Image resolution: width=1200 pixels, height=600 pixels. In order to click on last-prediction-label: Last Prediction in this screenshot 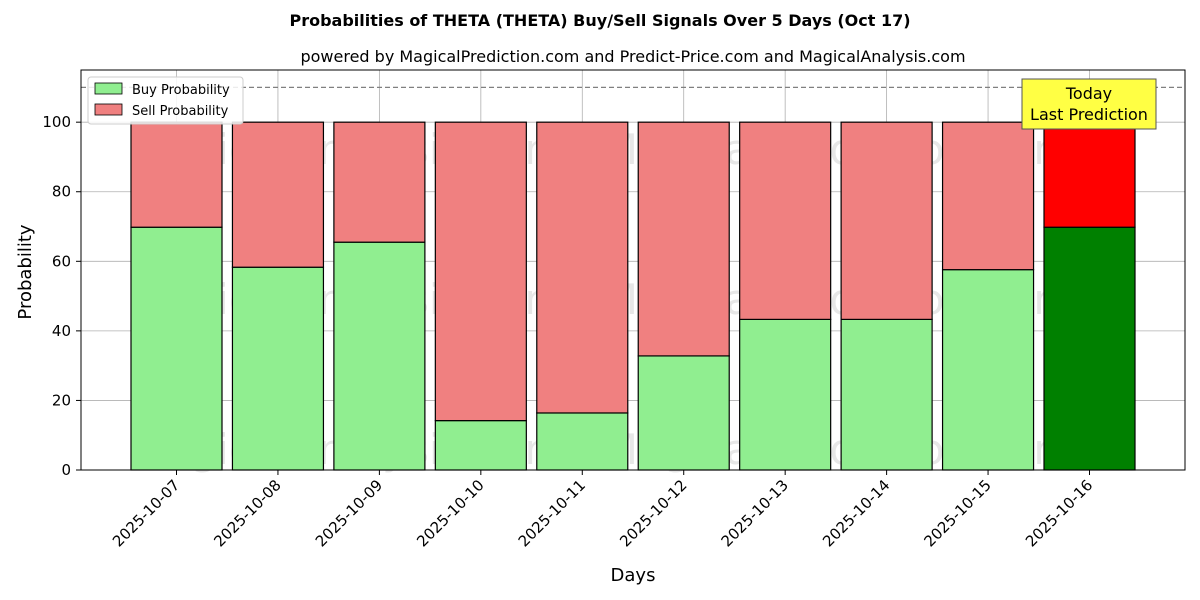, I will do `click(1089, 114)`.